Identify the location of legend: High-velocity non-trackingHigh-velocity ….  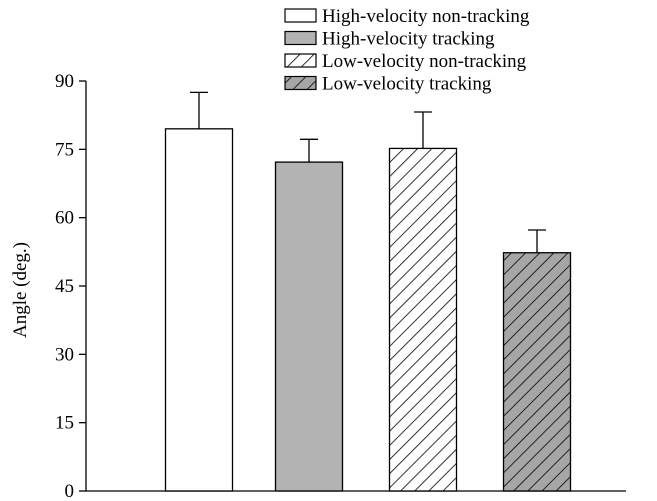
(407, 50).